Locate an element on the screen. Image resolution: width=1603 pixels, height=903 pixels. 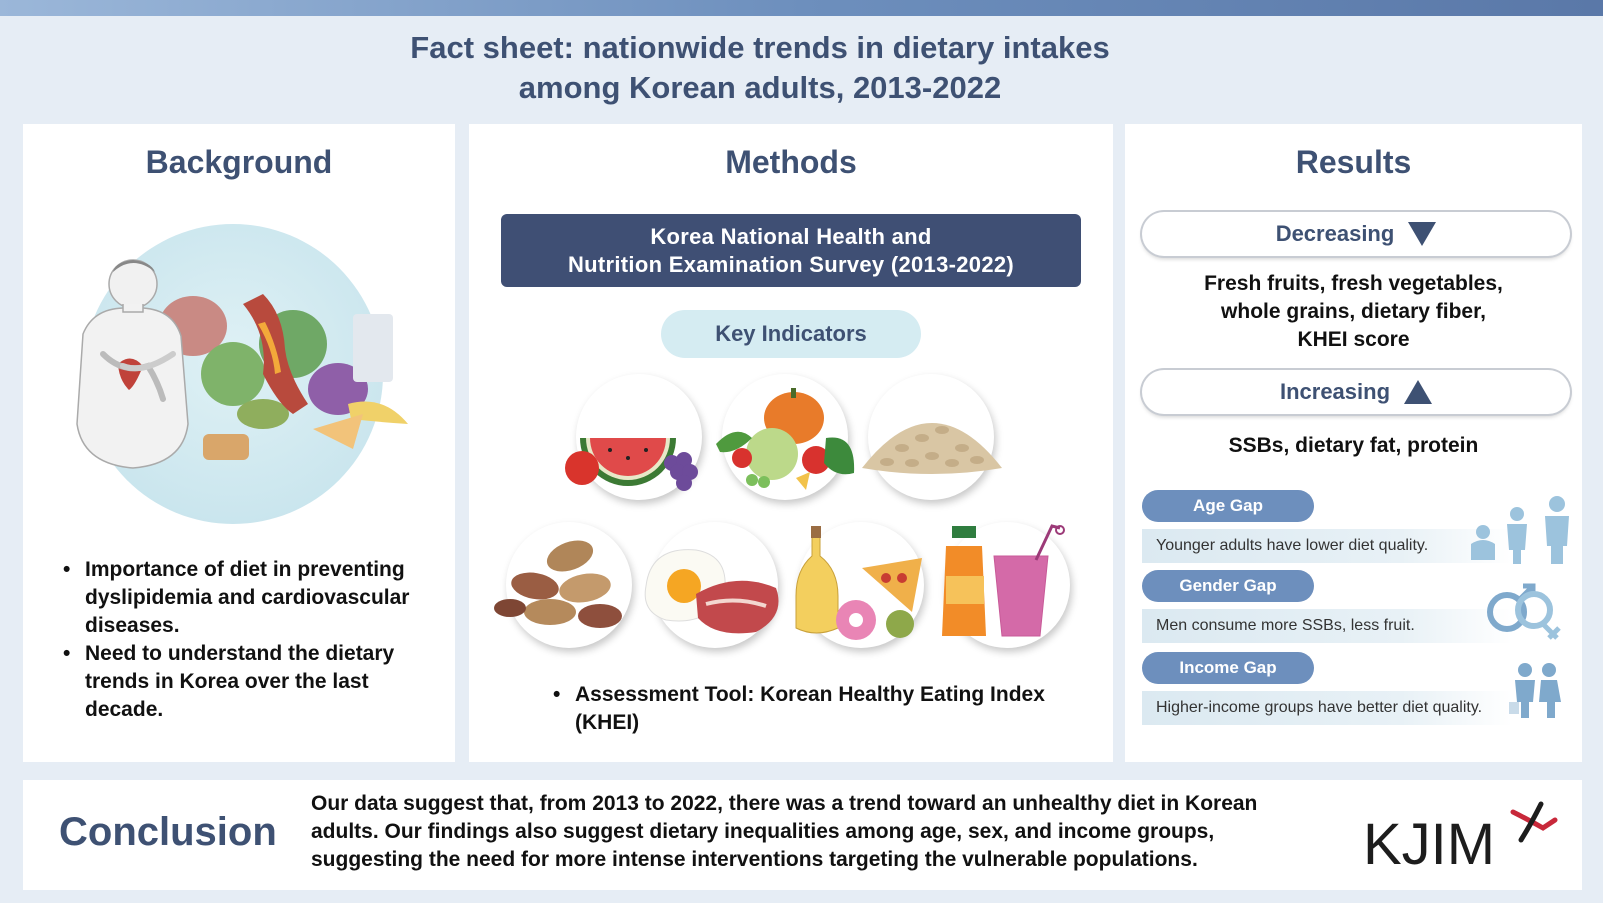
increasing-pill: Increasing is located at coordinates (1356, 392).